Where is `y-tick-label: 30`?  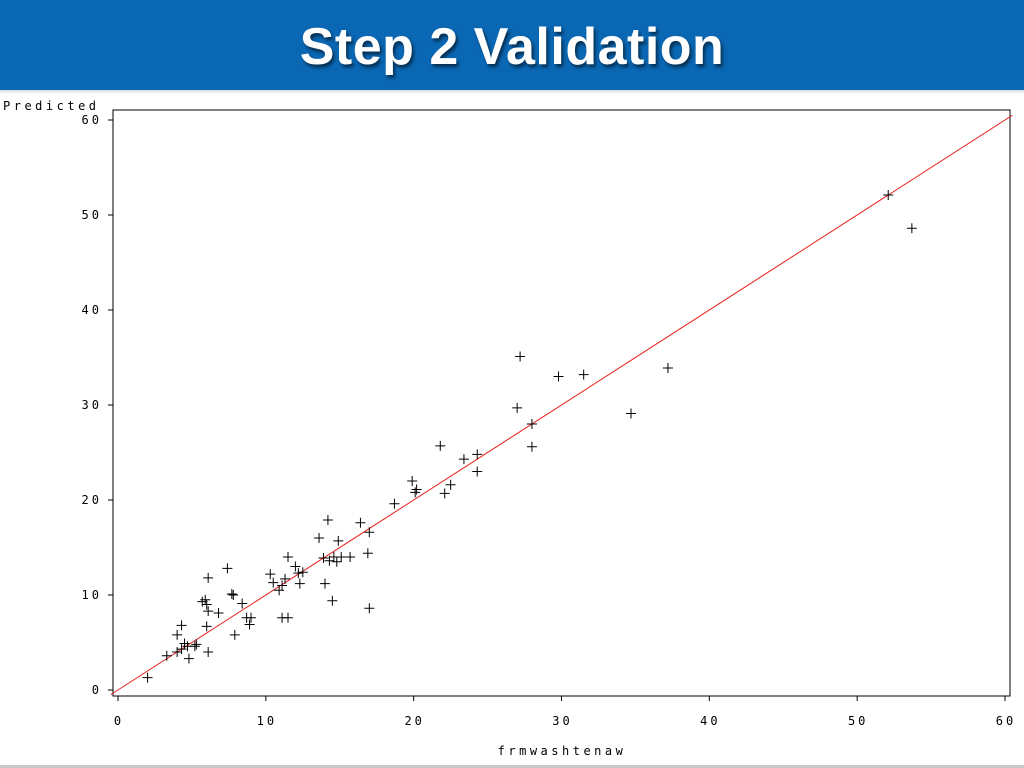 y-tick-label: 30 is located at coordinates (92, 405).